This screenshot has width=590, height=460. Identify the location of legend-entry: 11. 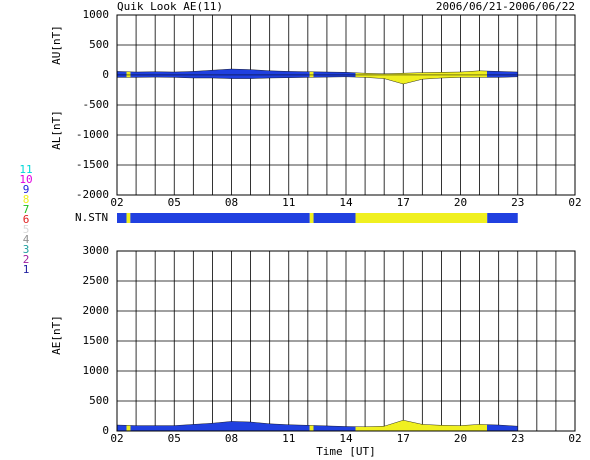
(25, 169).